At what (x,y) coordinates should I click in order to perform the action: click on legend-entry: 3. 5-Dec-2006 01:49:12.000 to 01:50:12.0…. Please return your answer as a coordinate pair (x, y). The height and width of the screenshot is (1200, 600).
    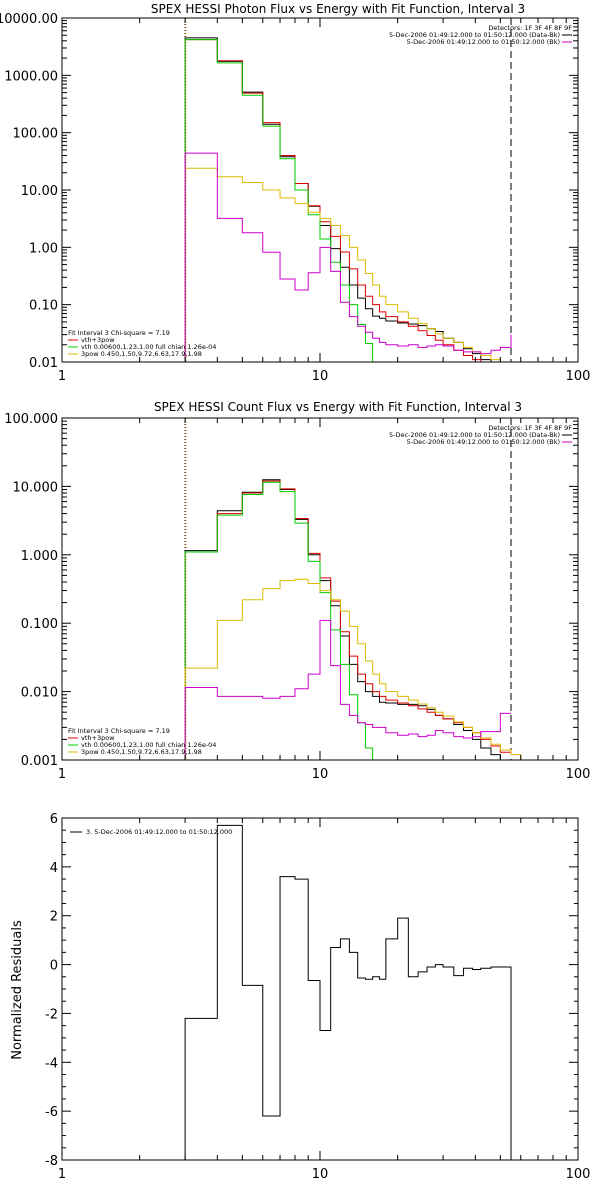
    Looking at the image, I should click on (159, 832).